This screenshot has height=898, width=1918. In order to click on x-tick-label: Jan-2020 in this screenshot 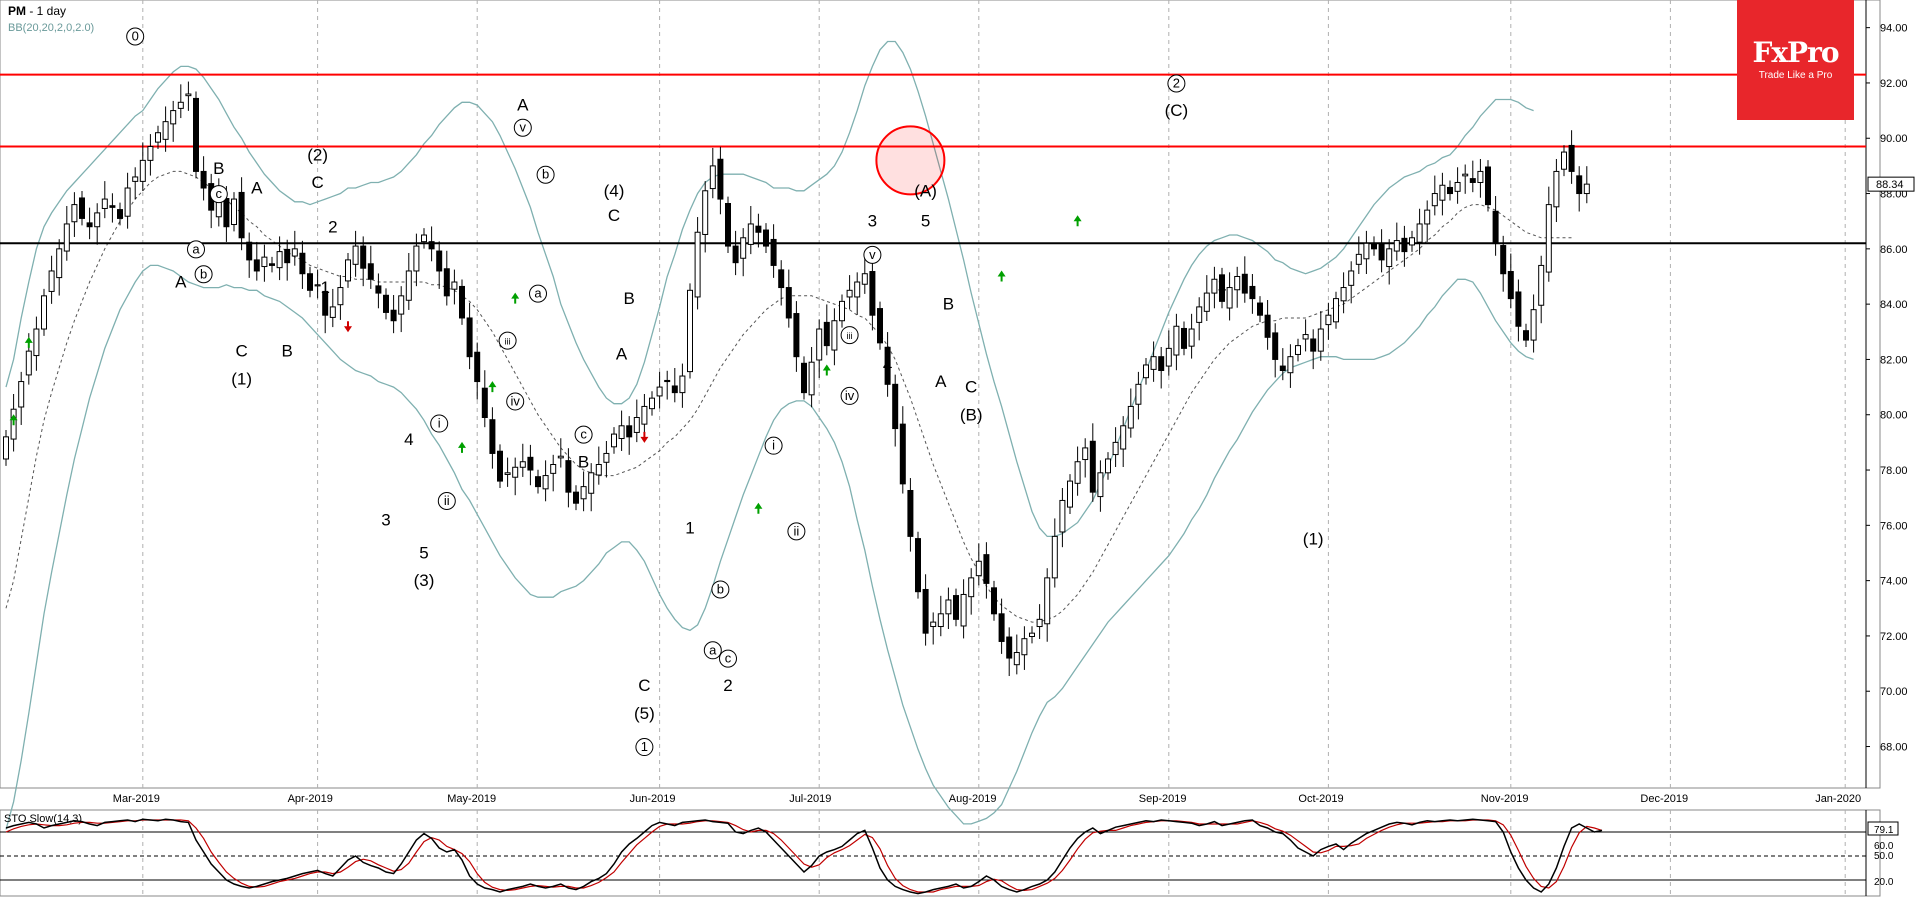, I will do `click(1838, 799)`.